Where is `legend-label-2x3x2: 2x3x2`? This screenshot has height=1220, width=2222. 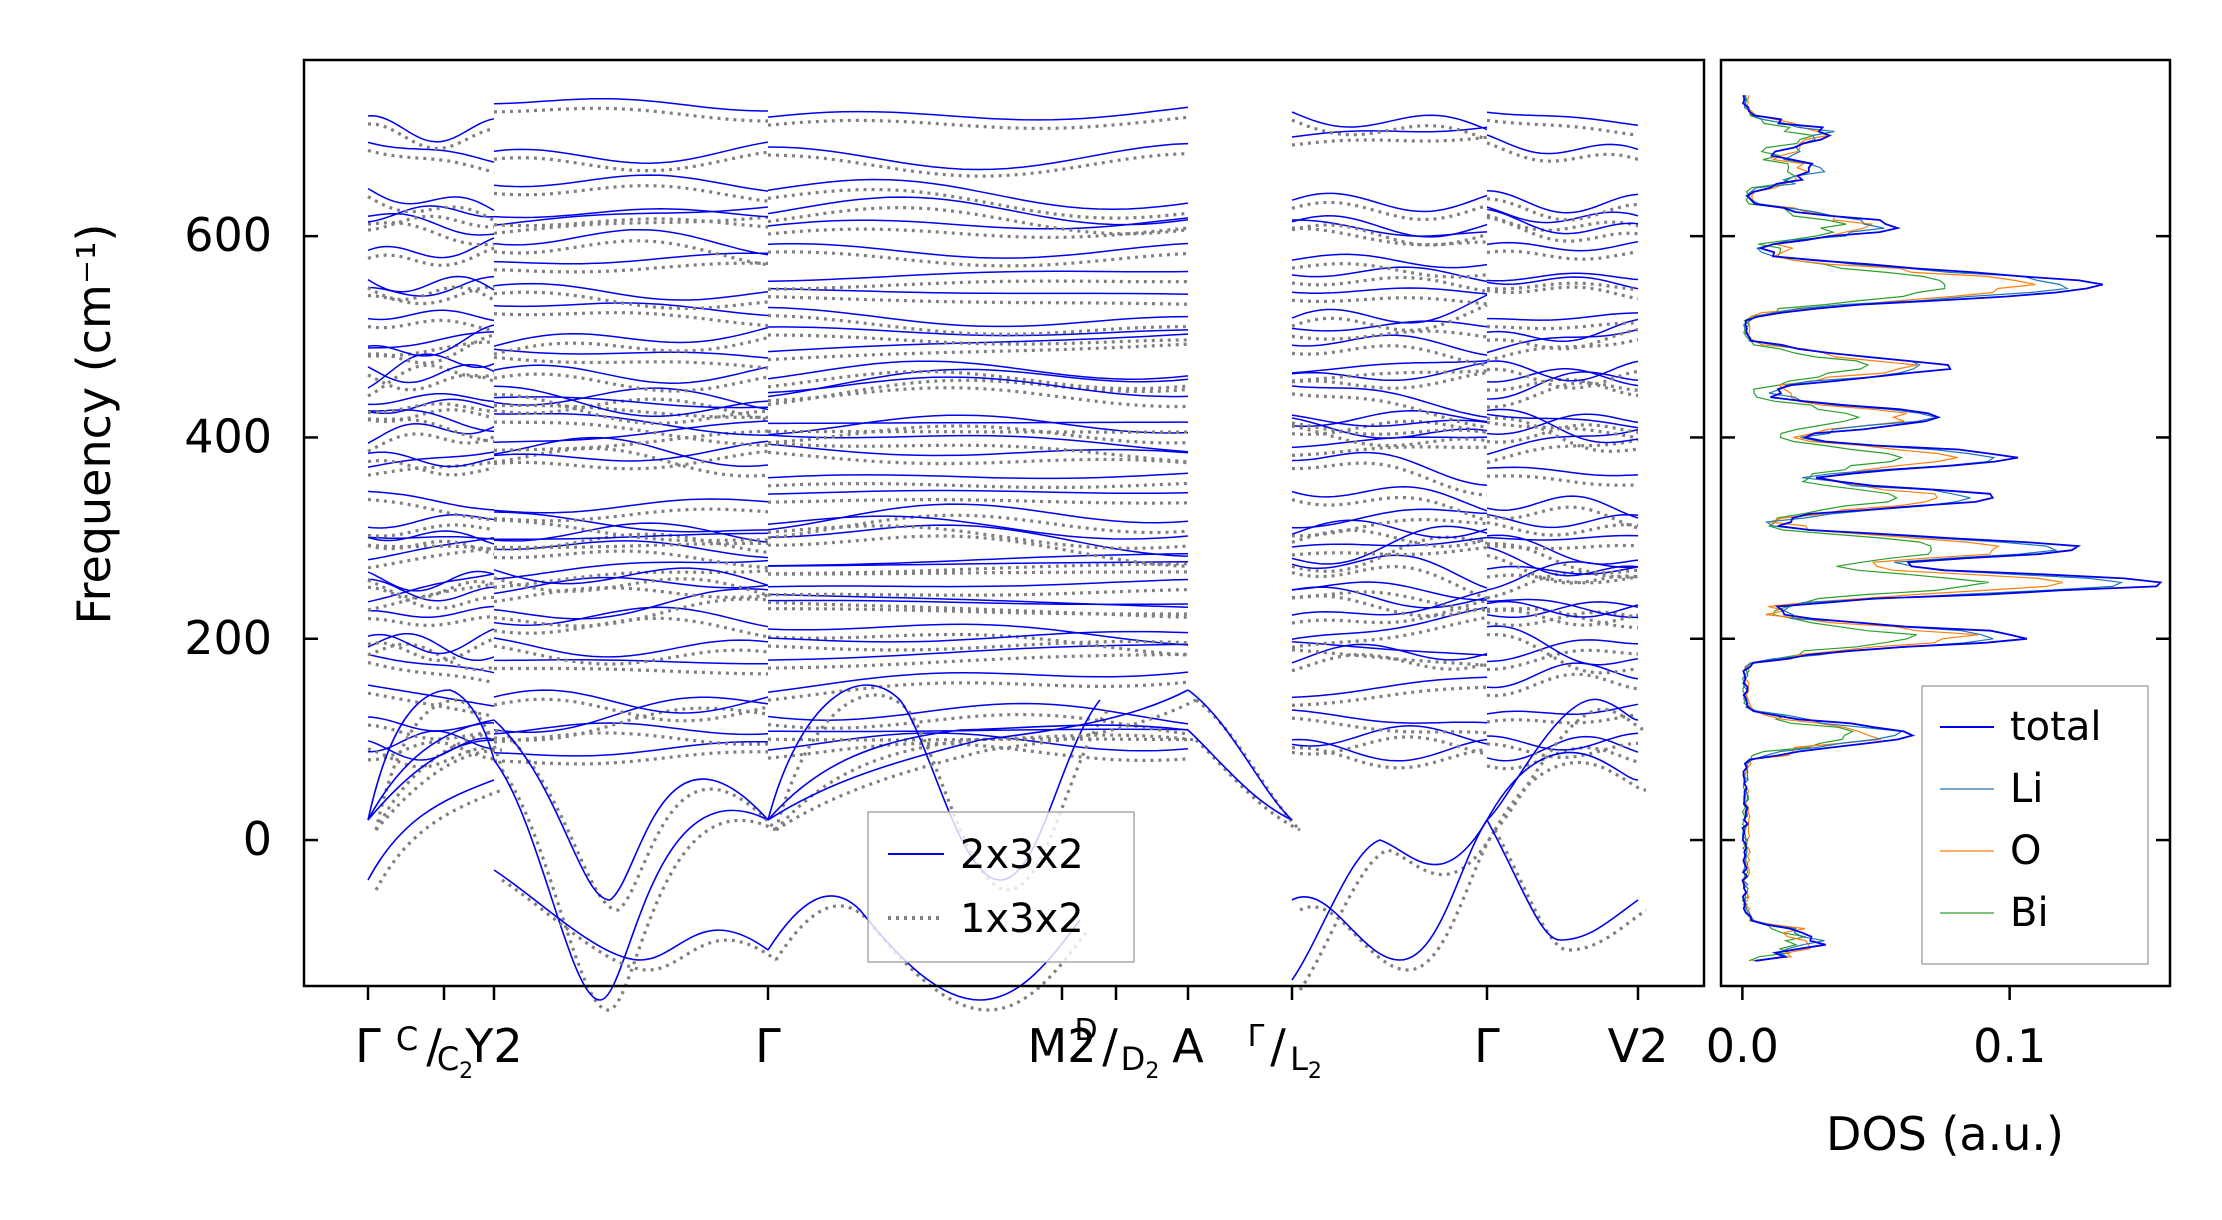
legend-label-2x3x2: 2x3x2 is located at coordinates (1022, 855).